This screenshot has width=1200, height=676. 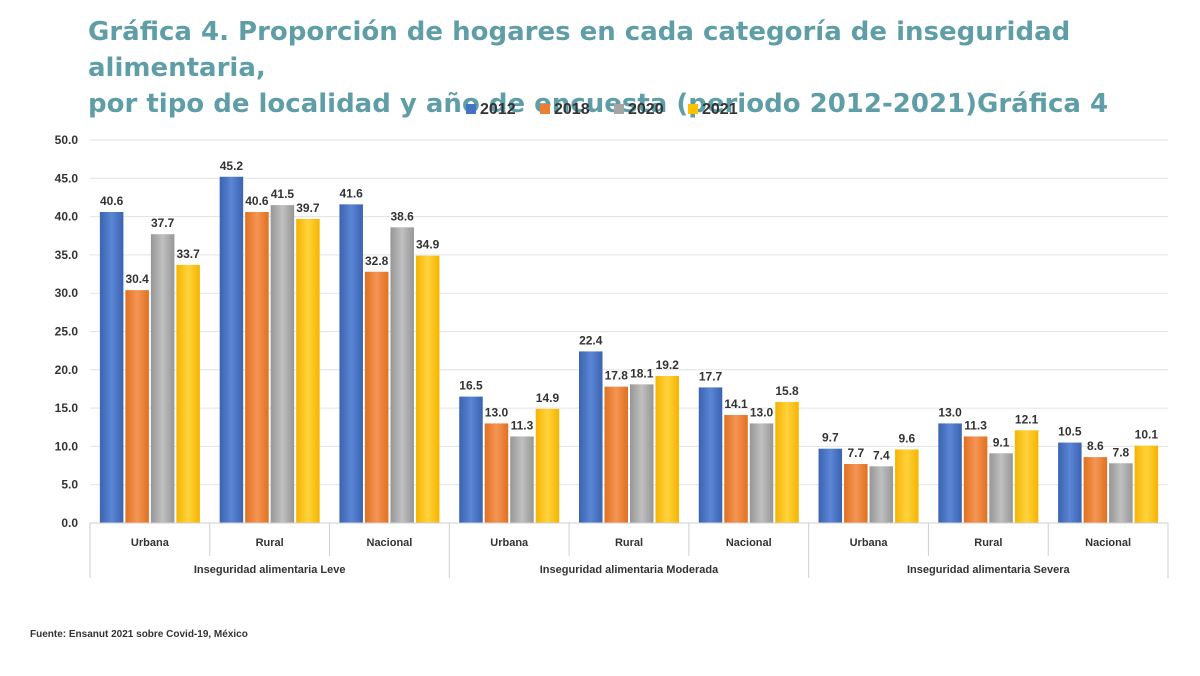 I want to click on y-tick-label: 25.0, so click(x=67, y=332).